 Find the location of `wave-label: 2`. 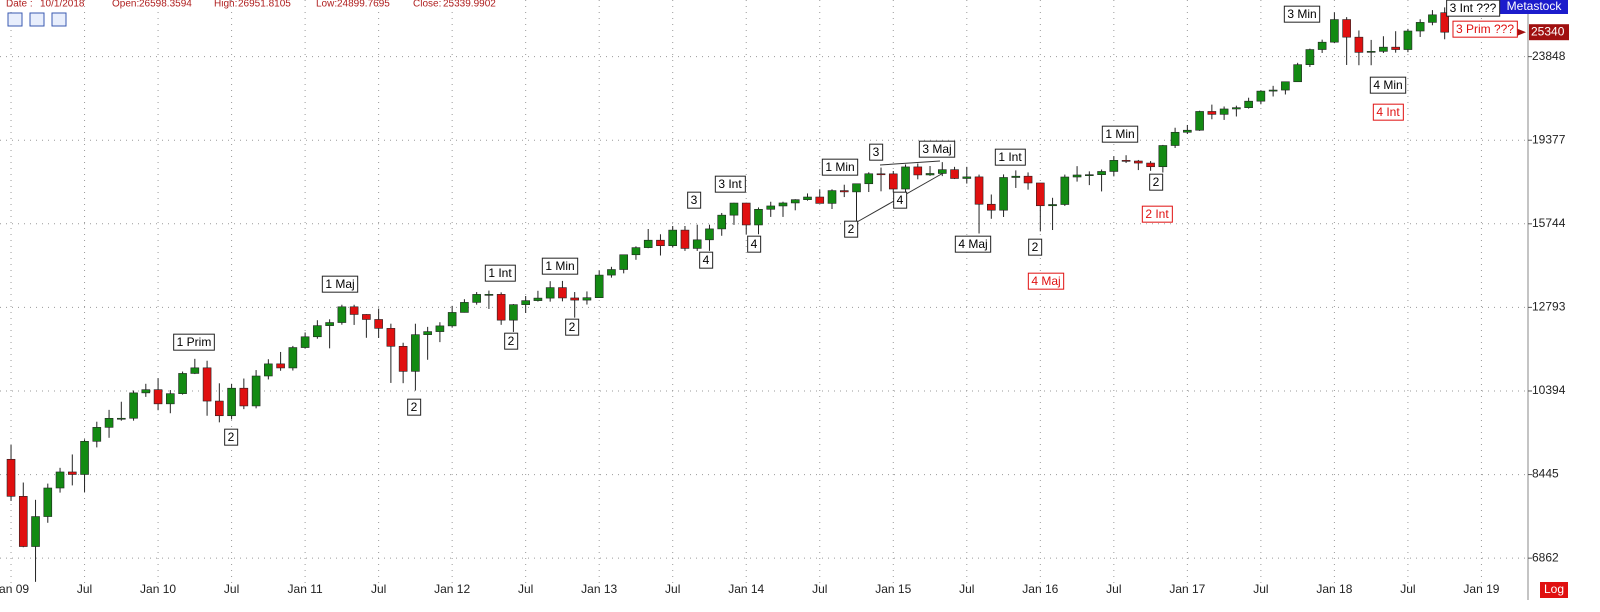

wave-label: 2 is located at coordinates (1035, 247).